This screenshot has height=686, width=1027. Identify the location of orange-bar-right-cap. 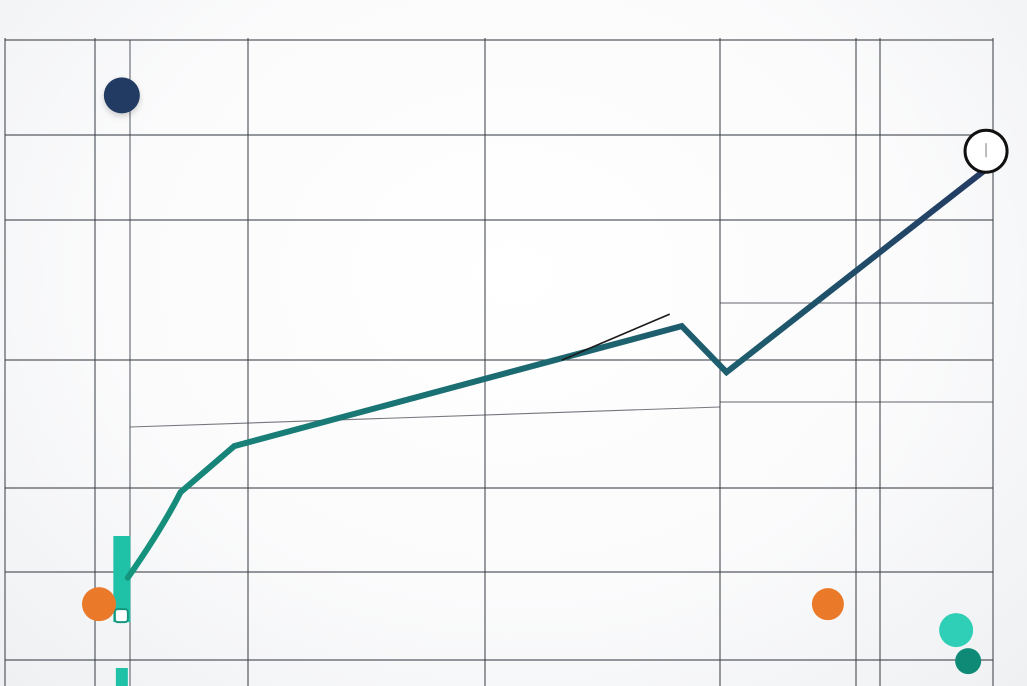
(827, 604).